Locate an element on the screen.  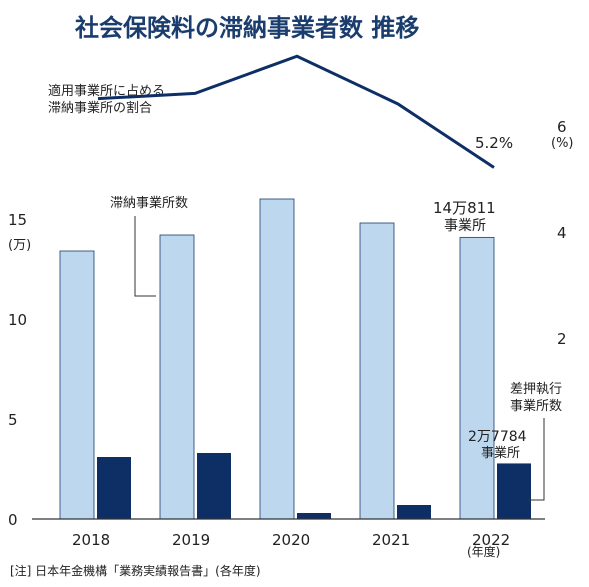
bar-delinquent-2020 is located at coordinates (277, 359).